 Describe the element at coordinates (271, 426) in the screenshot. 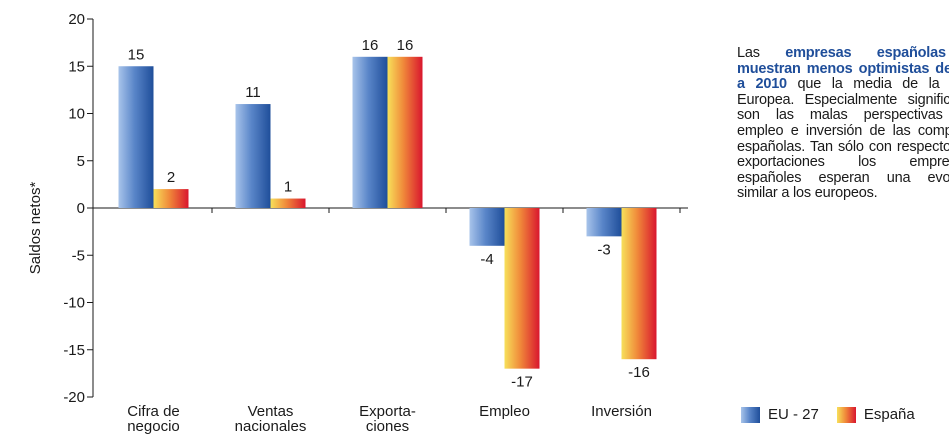

I see `category-label: nacionales` at that location.